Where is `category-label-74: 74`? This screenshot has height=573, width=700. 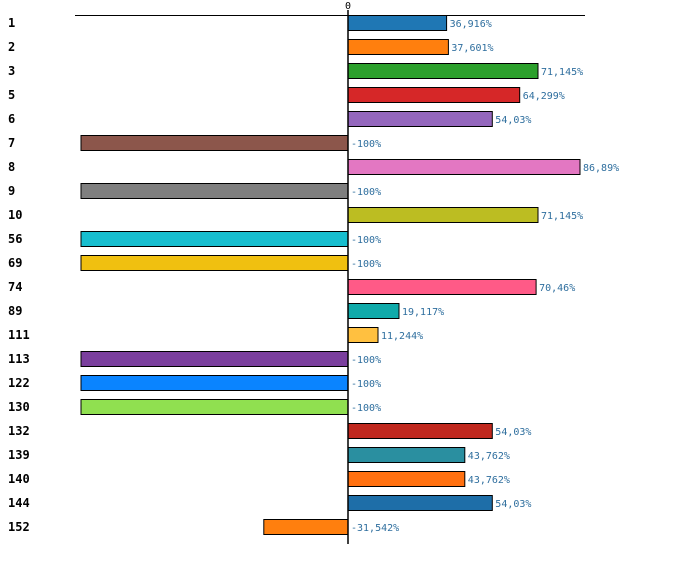 category-label-74: 74 is located at coordinates (15, 287).